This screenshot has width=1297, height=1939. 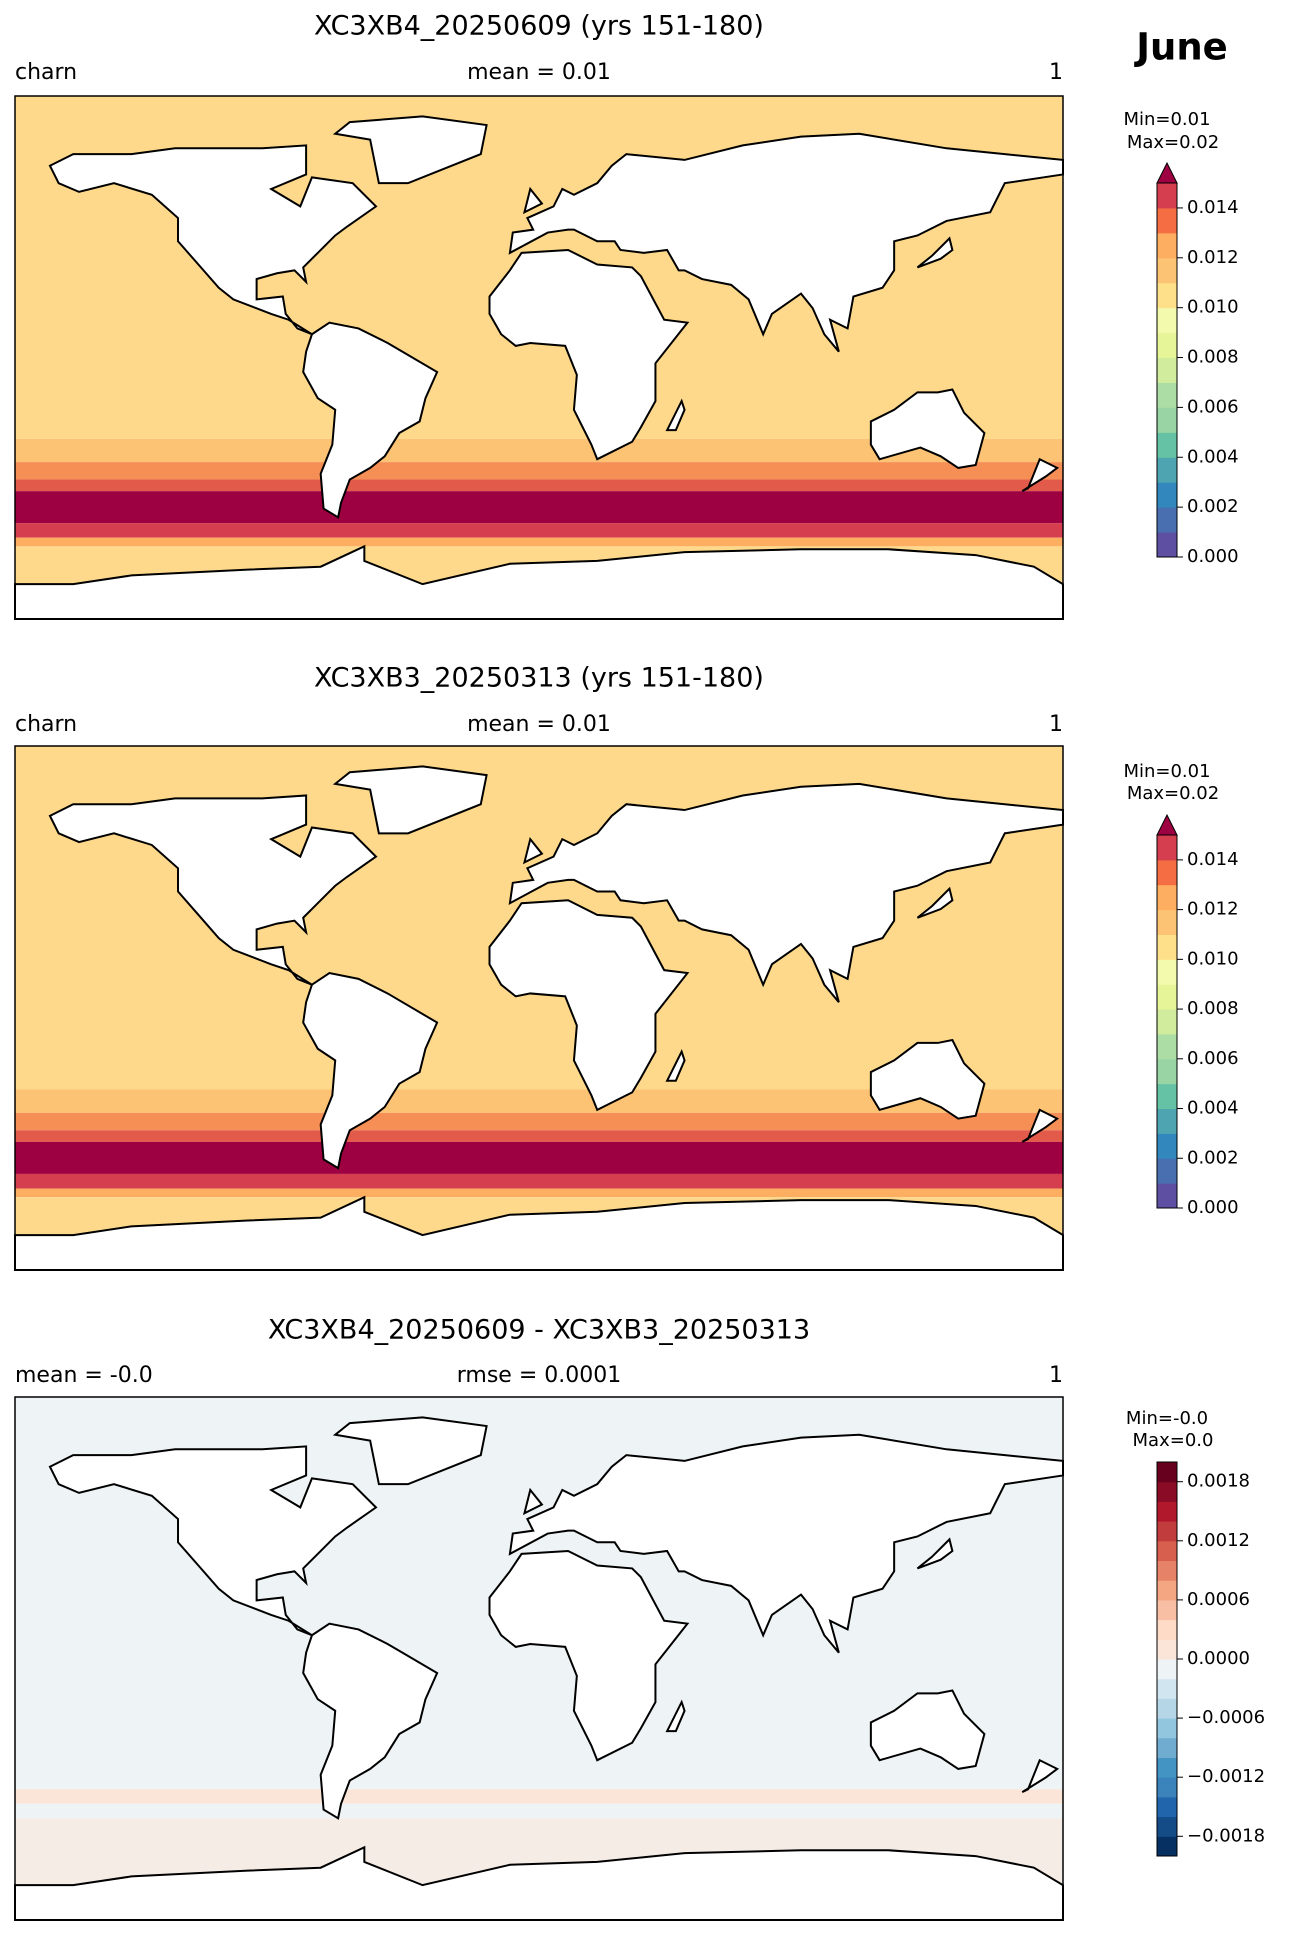 I want to click on left-label: charn, so click(x=46, y=72).